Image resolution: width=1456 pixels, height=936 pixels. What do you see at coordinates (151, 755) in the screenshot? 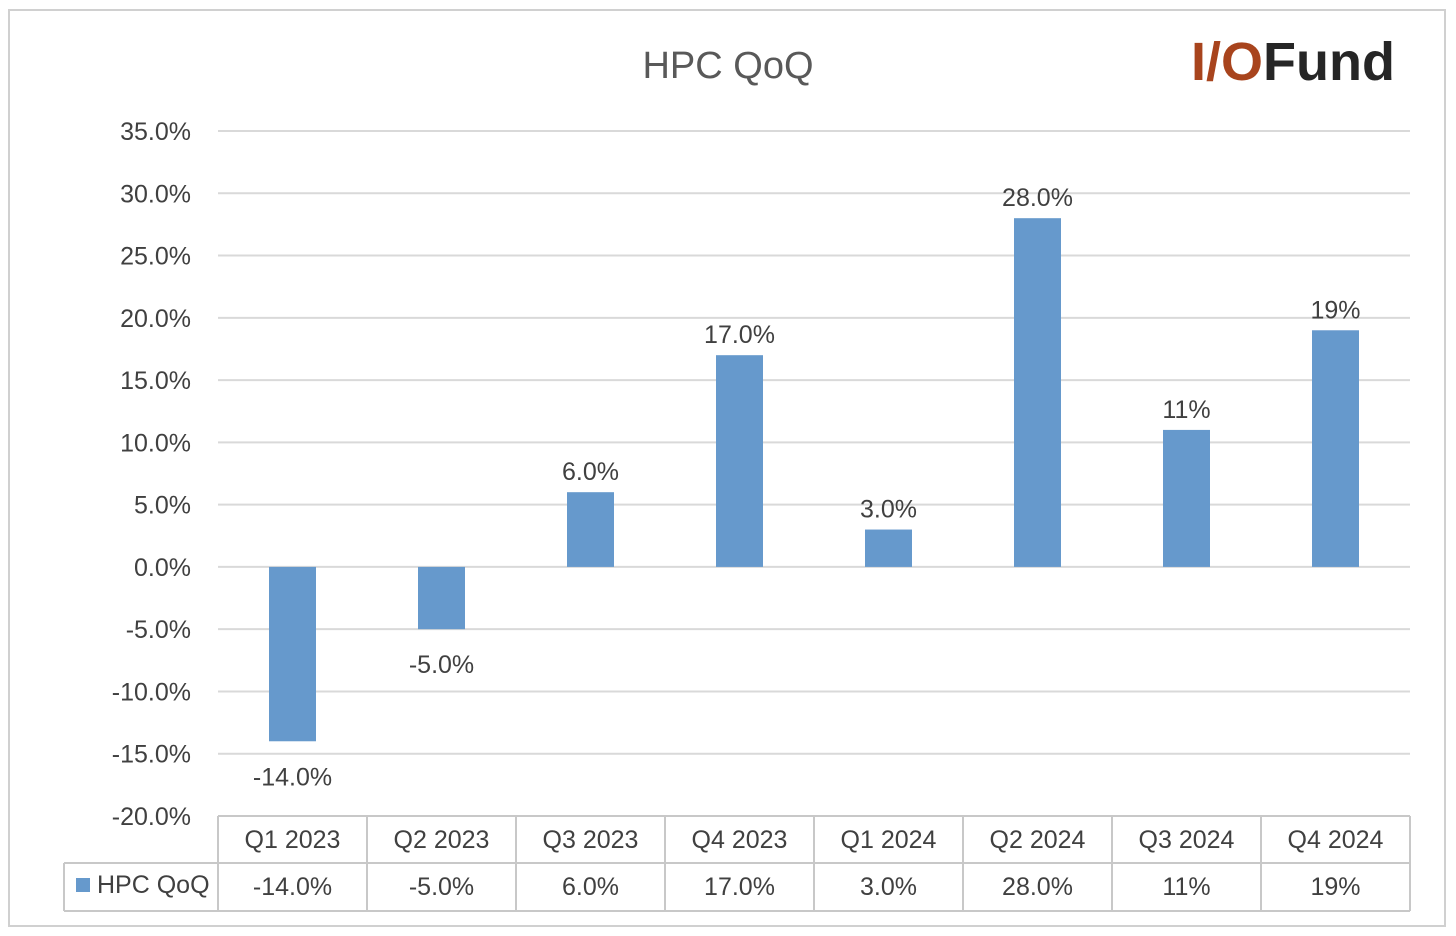
I see `y-tick-label: -15.0%` at bounding box center [151, 755].